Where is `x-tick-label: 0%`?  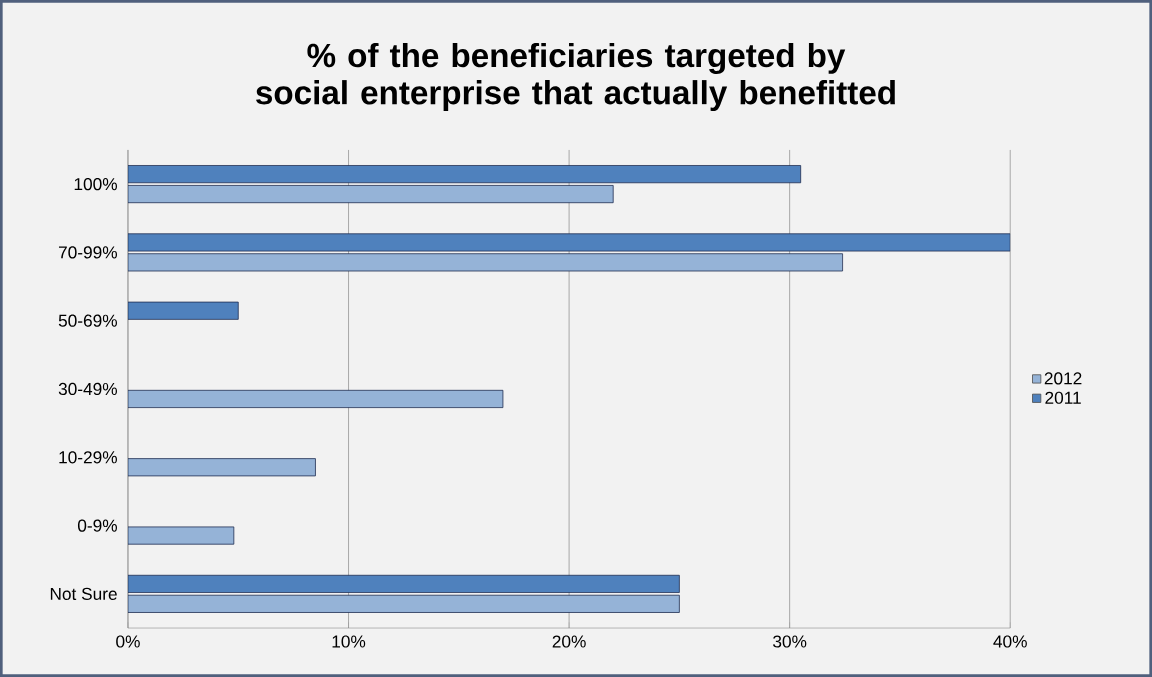
x-tick-label: 0% is located at coordinates (128, 641).